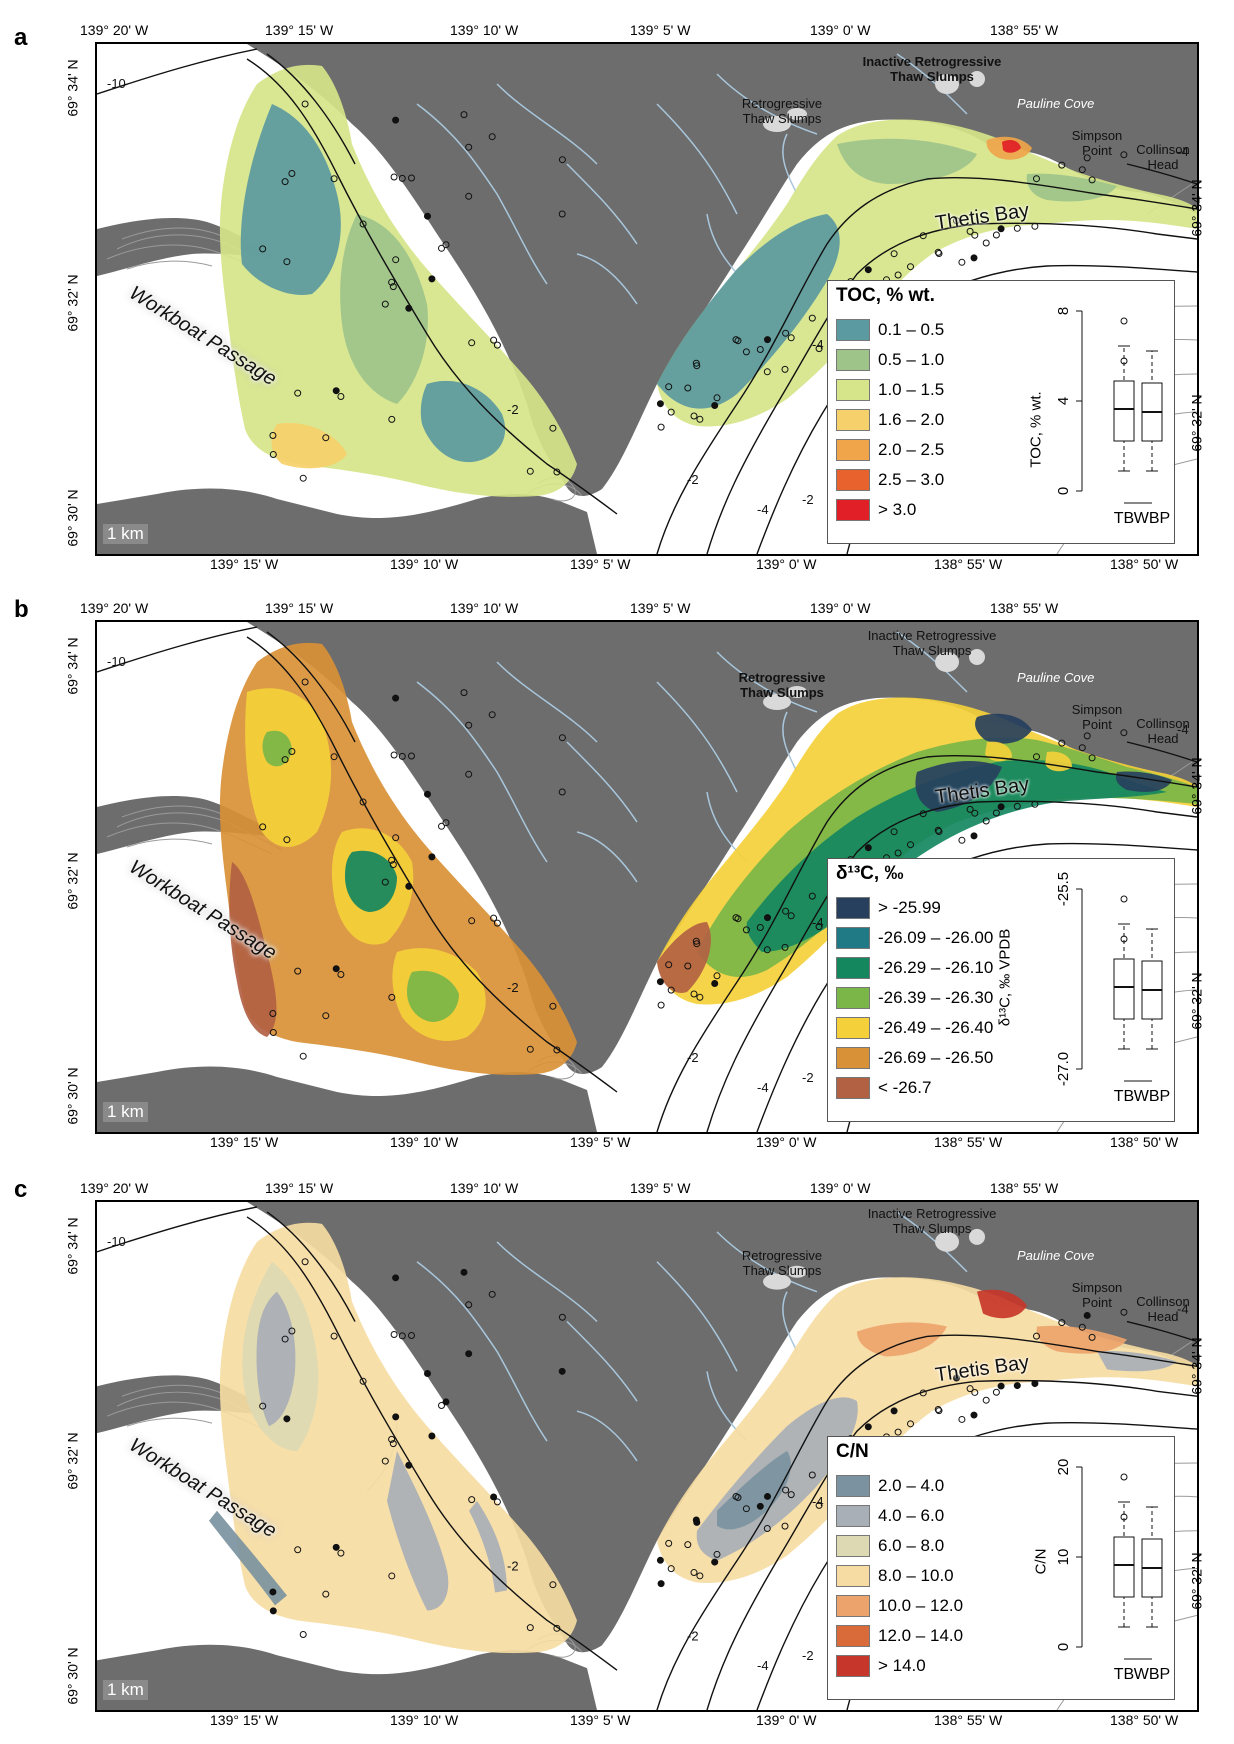 This screenshot has width=1234, height=1744. I want to click on boxplot-group-label: TB, so click(1124, 1674).